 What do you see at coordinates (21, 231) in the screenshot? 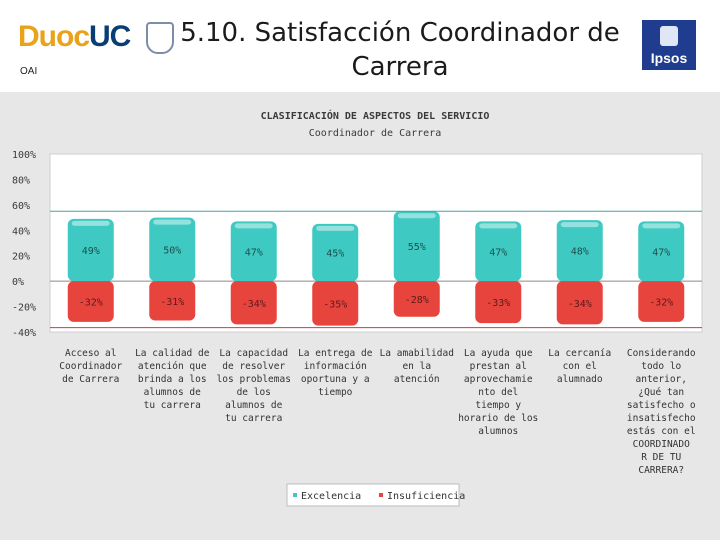
I see `y-tick-label: 40%` at bounding box center [21, 231].